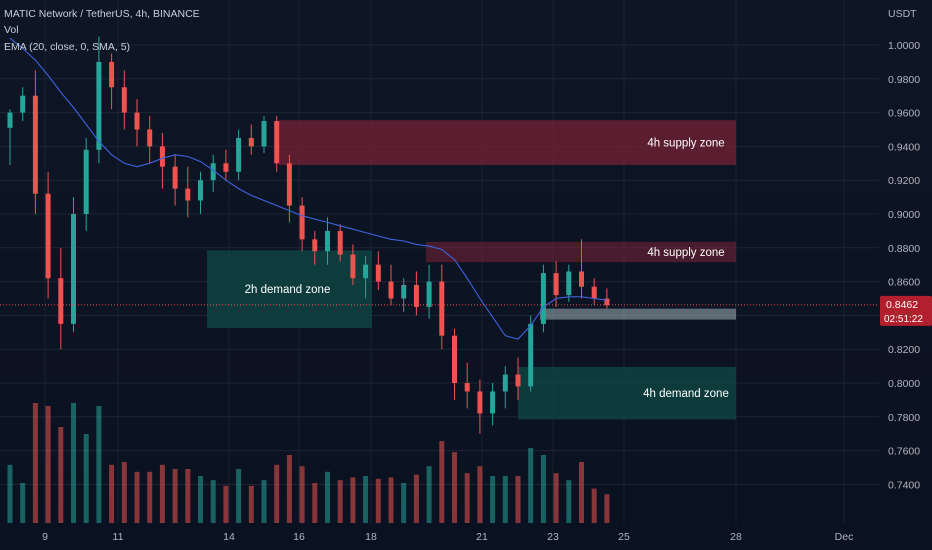  Describe the element at coordinates (904, 114) in the screenshot. I see `price-tick-label: 0.9600` at that location.